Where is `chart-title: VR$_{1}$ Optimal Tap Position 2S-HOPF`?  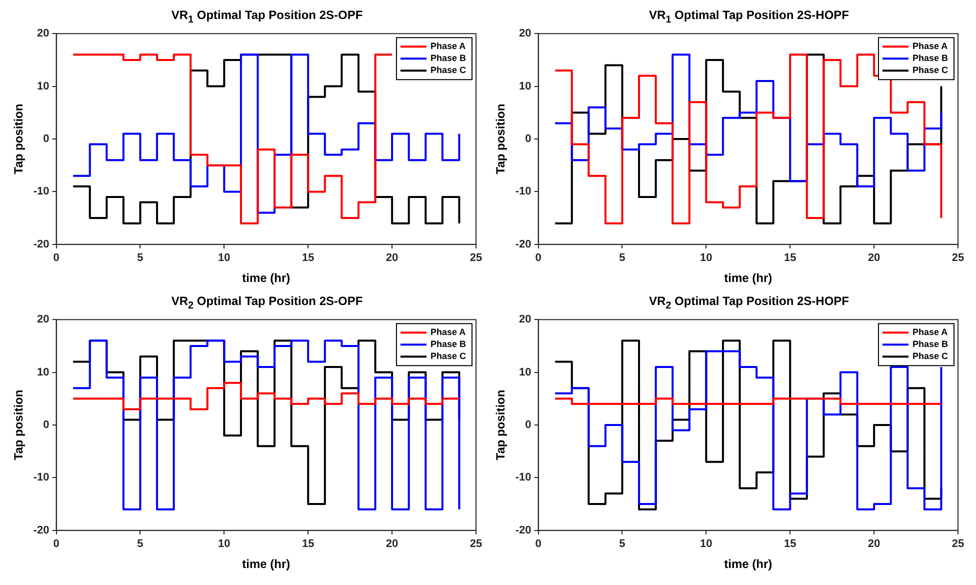 chart-title: VR$_{1}$ Optimal Tap Position 2S-HOPF is located at coordinates (749, 17).